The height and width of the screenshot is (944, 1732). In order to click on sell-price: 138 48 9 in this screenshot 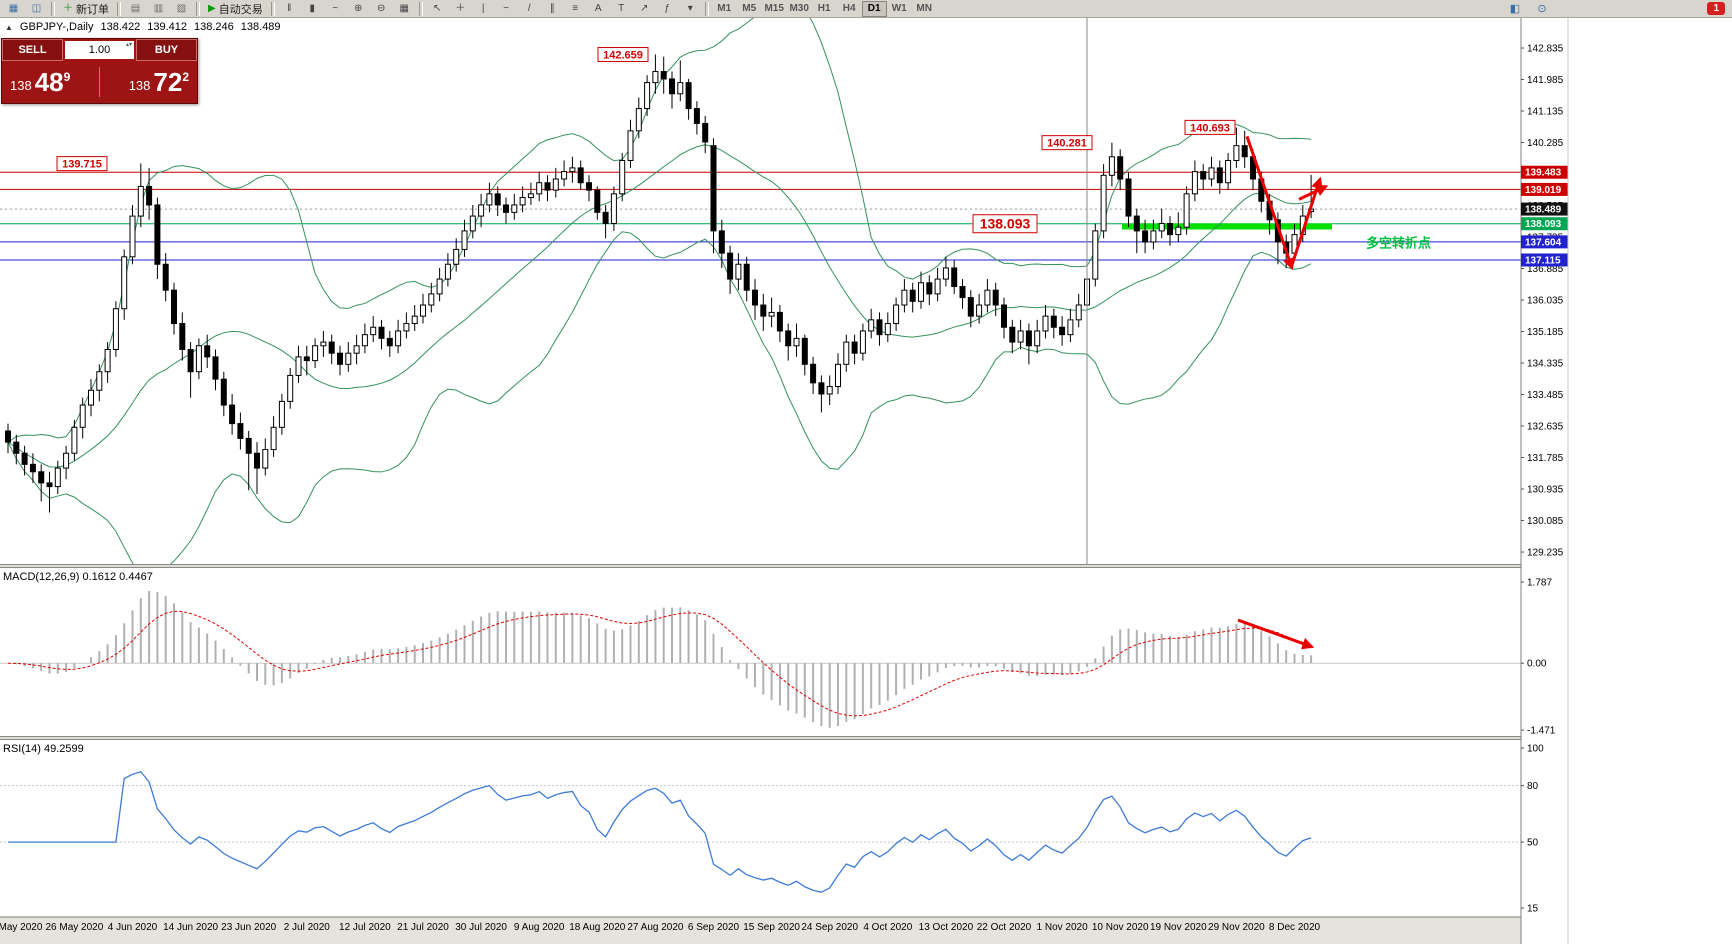, I will do `click(40, 82)`.